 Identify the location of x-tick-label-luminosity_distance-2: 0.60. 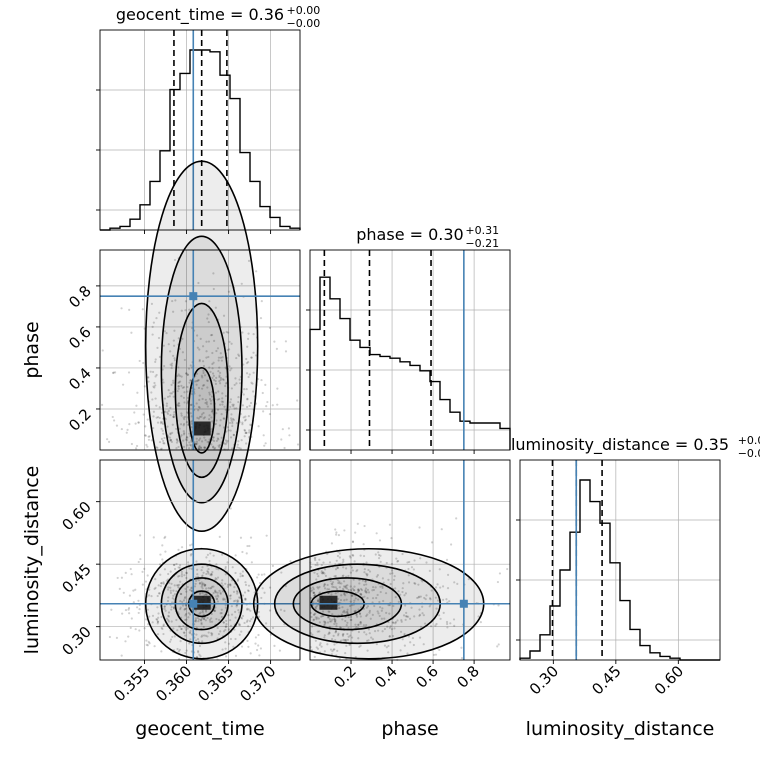
(669, 680).